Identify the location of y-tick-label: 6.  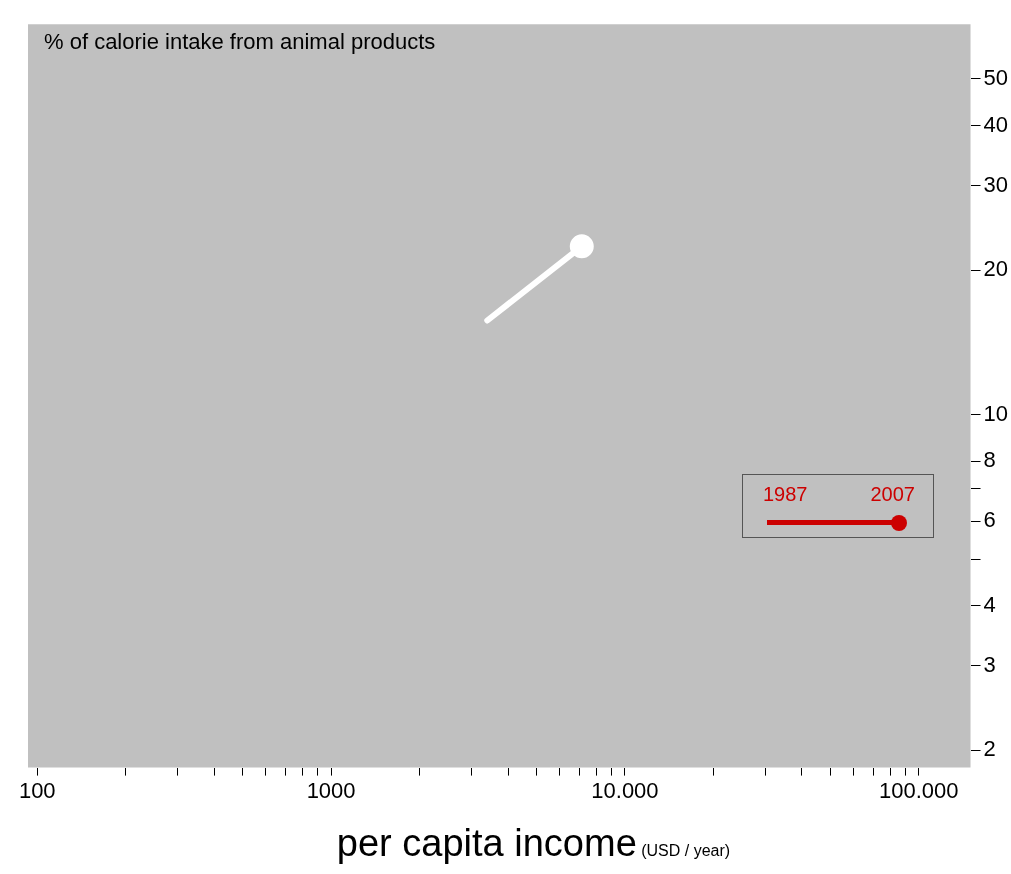
(989, 520).